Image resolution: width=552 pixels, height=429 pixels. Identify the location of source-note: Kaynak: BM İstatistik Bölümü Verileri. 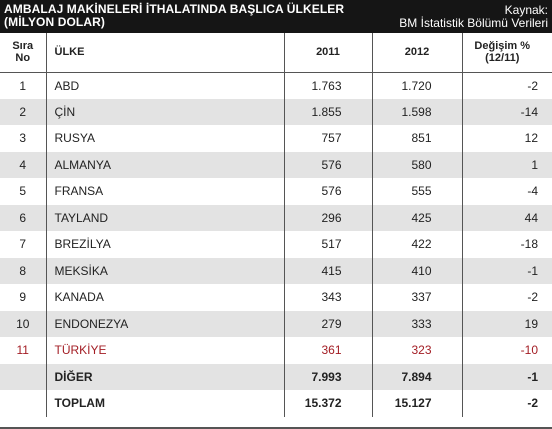
(473, 17).